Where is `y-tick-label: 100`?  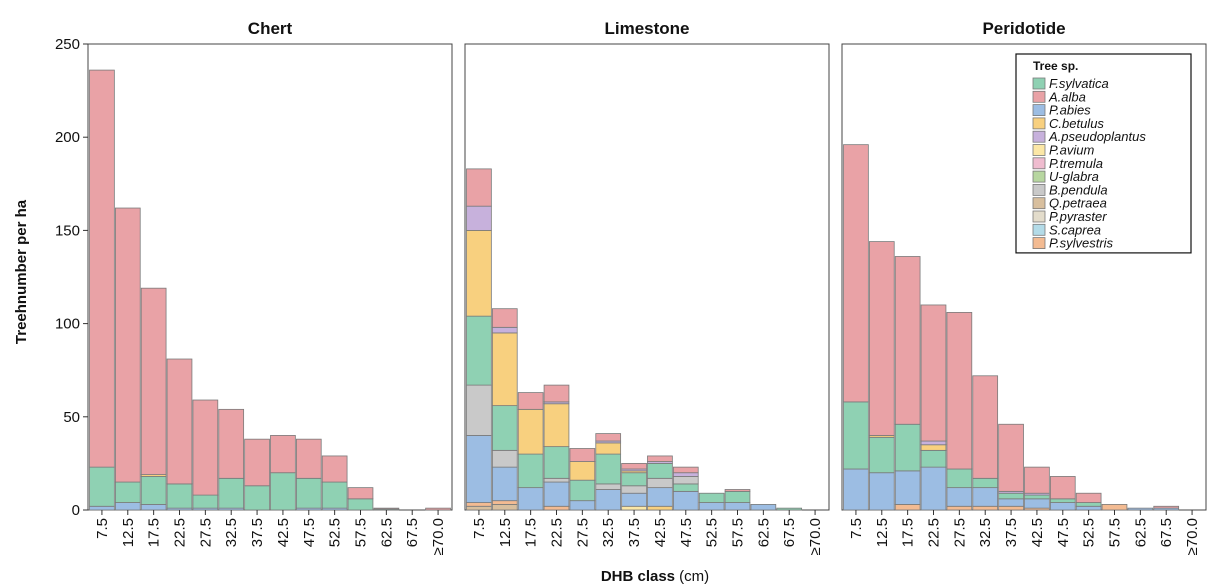 y-tick-label: 100 is located at coordinates (67, 324).